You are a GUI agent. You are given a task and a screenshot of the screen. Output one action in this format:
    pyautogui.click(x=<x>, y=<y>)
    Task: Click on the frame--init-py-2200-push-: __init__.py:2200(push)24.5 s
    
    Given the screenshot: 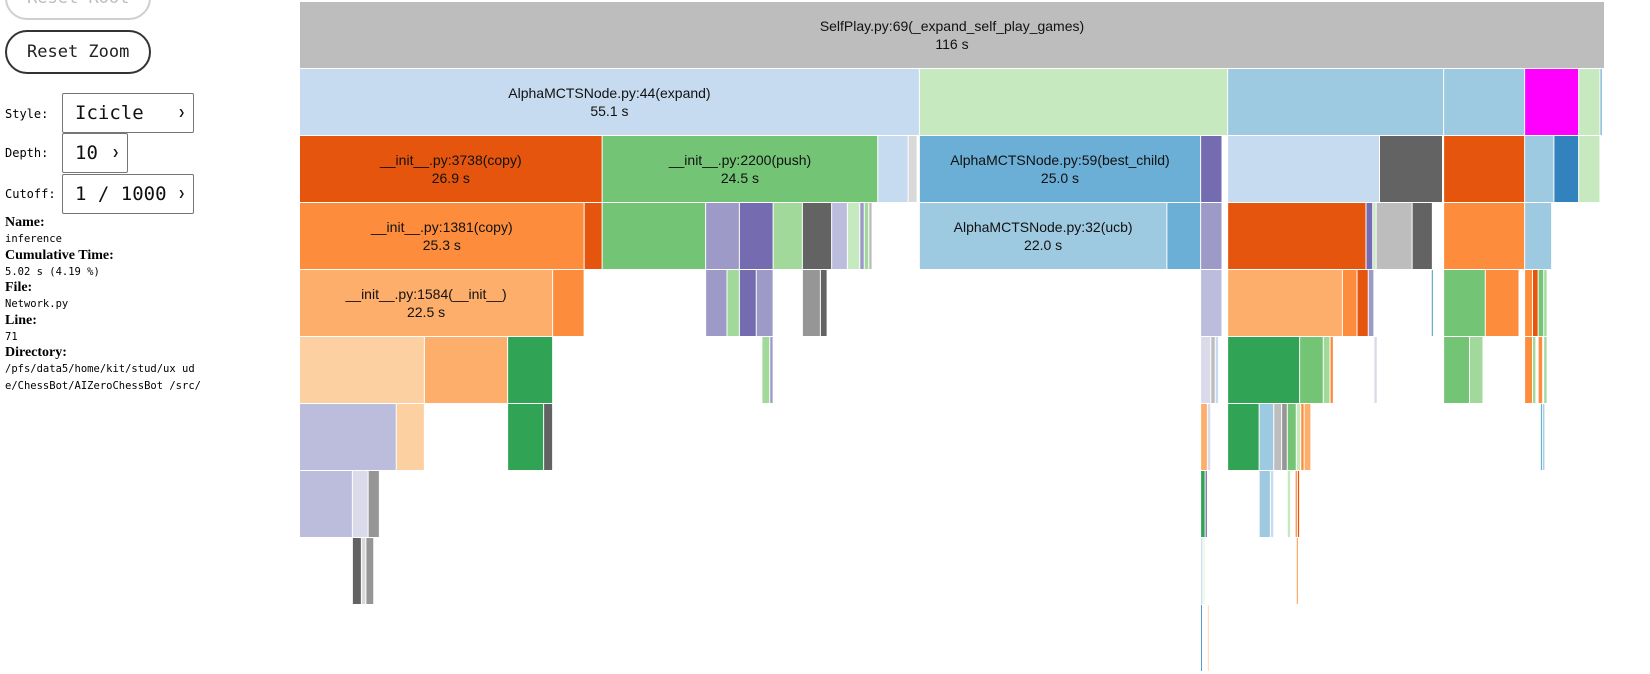 What is the action you would take?
    pyautogui.click(x=740, y=169)
    